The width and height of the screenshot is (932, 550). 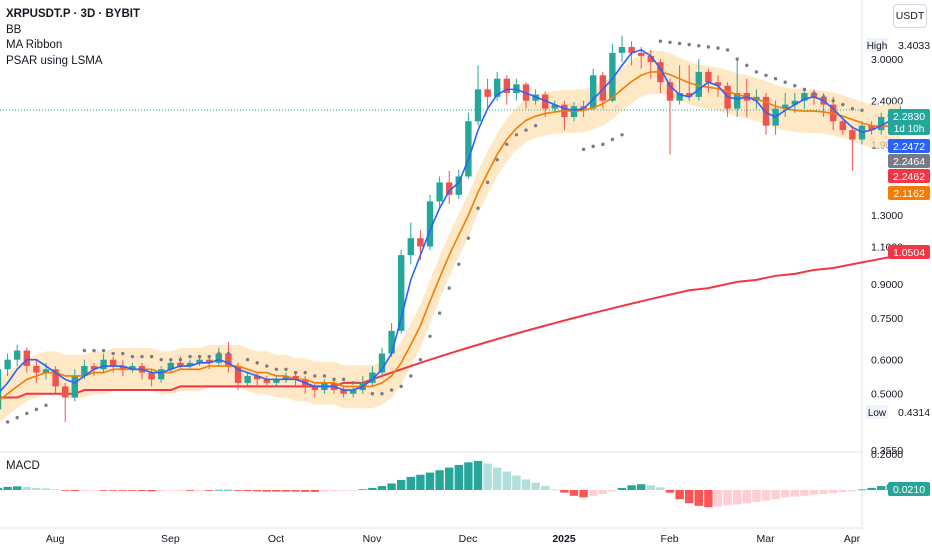 What do you see at coordinates (909, 176) in the screenshot?
I see `price-tag: 2.2462` at bounding box center [909, 176].